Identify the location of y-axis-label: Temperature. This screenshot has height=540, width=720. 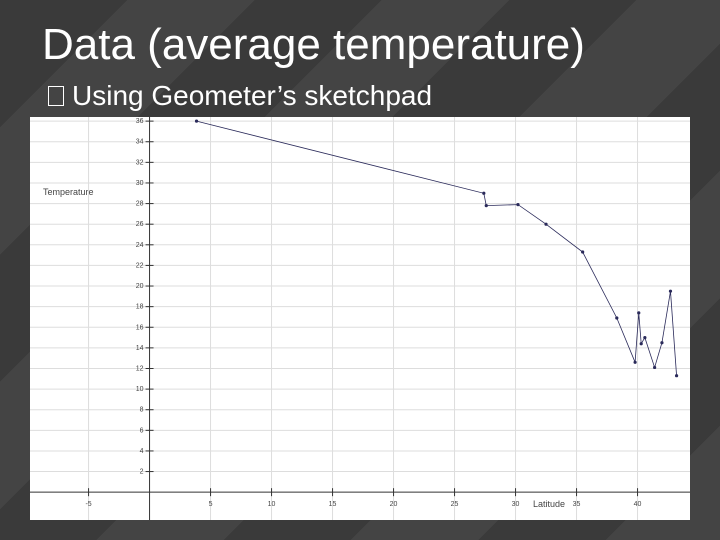
(68, 192).